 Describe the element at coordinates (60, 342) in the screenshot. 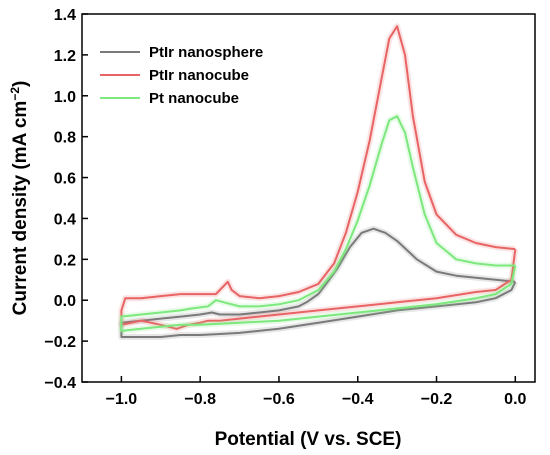

I see `y-tick-label: −0.2` at that location.